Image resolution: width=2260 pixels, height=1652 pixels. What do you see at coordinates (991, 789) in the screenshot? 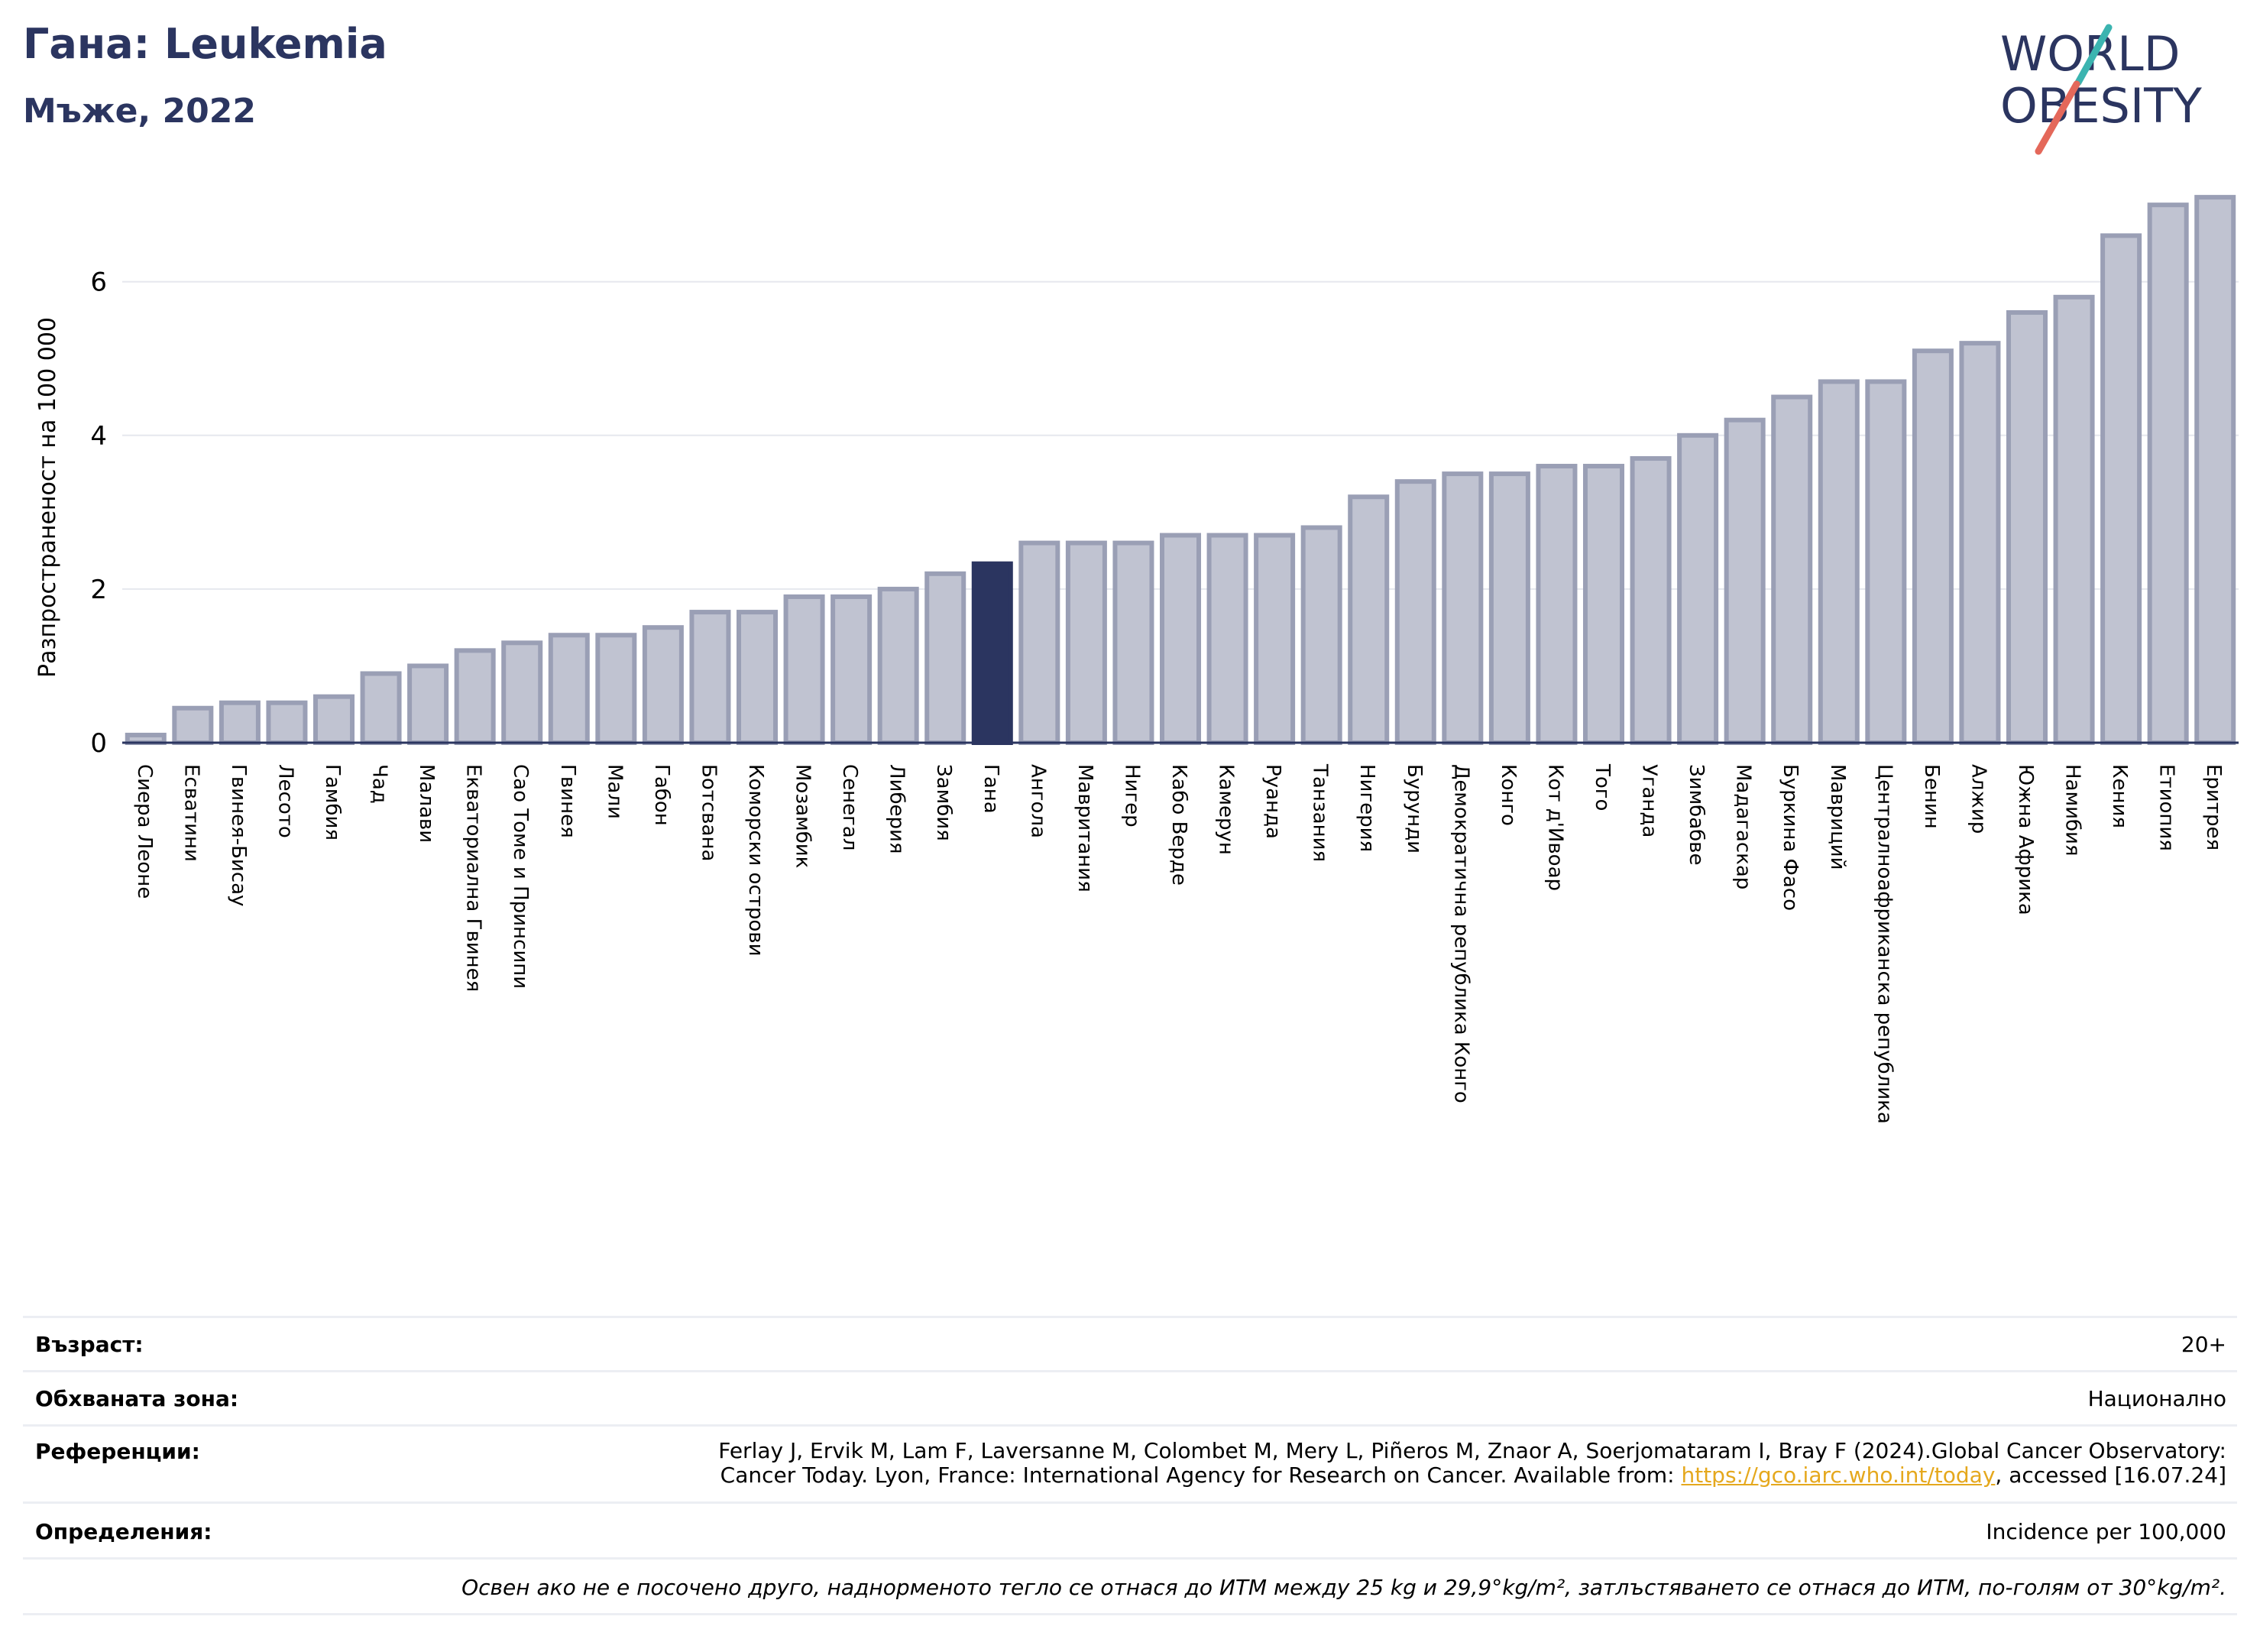
I see `x-tick-label: Гана` at bounding box center [991, 789].